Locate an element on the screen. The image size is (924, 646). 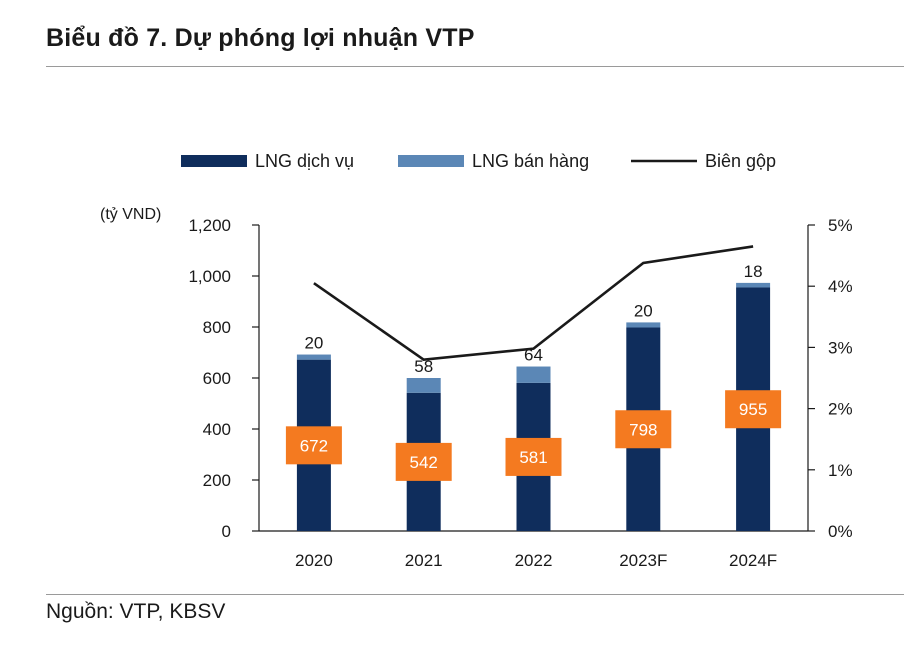
y-left-tick-label: 0 is located at coordinates (226, 531).